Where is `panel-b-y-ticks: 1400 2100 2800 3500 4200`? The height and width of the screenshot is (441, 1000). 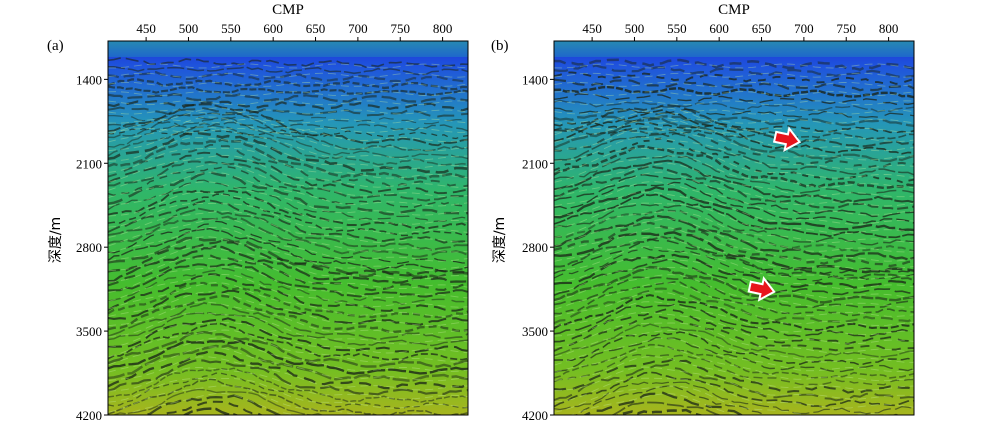
panel-b-y-ticks: 1400 2100 2800 3500 4200 is located at coordinates (538, 247).